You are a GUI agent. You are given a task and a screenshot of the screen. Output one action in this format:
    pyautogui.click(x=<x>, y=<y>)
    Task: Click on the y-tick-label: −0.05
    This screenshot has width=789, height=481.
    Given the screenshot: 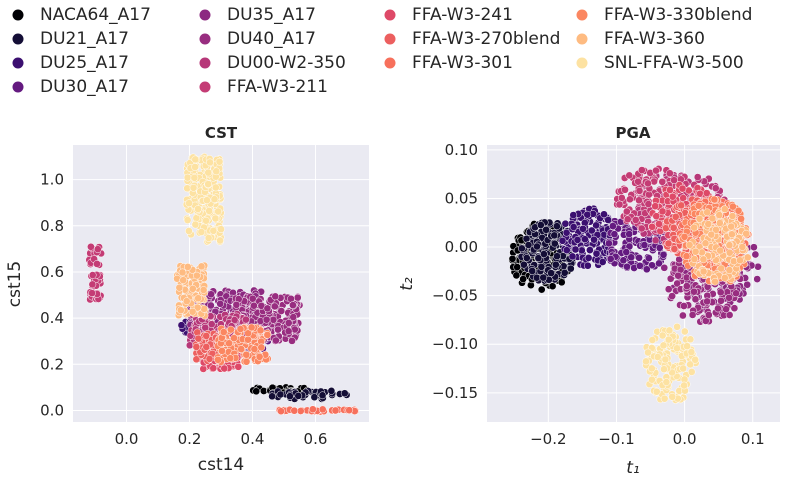 What is the action you would take?
    pyautogui.click(x=455, y=296)
    